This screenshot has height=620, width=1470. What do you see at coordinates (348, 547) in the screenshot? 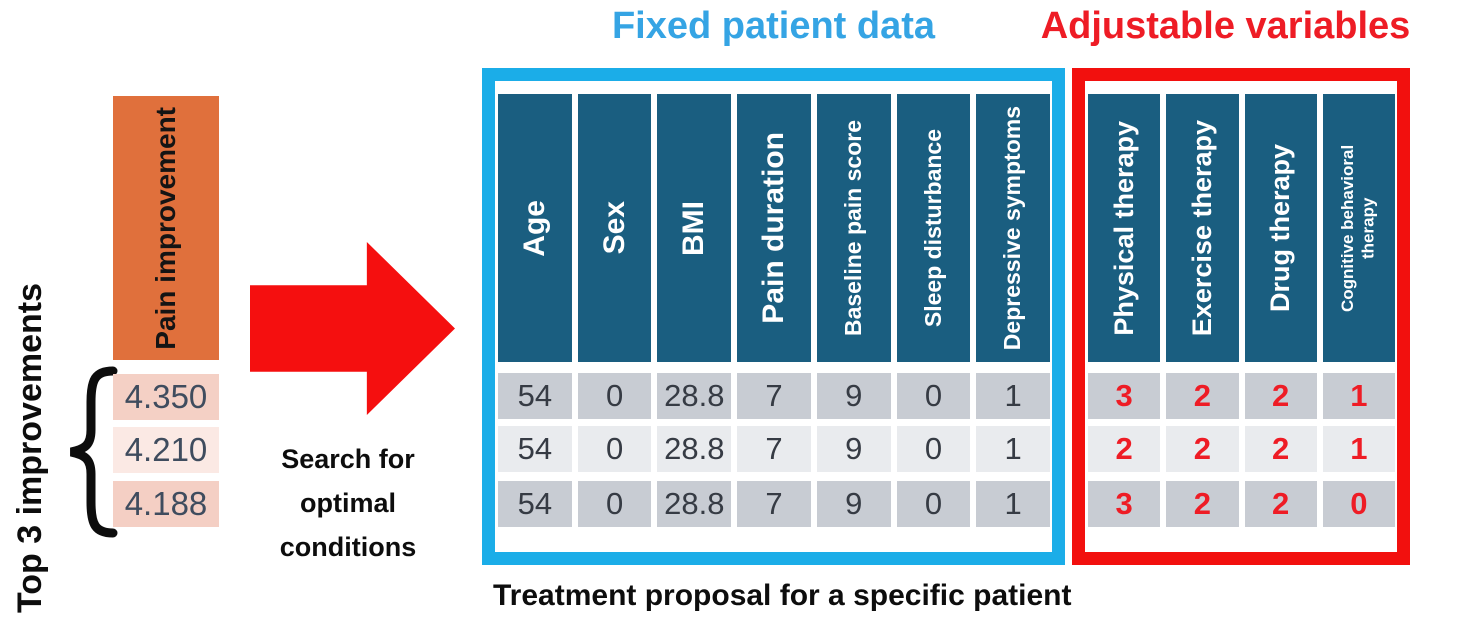
I see `search-label-line-3: conditions` at bounding box center [348, 547].